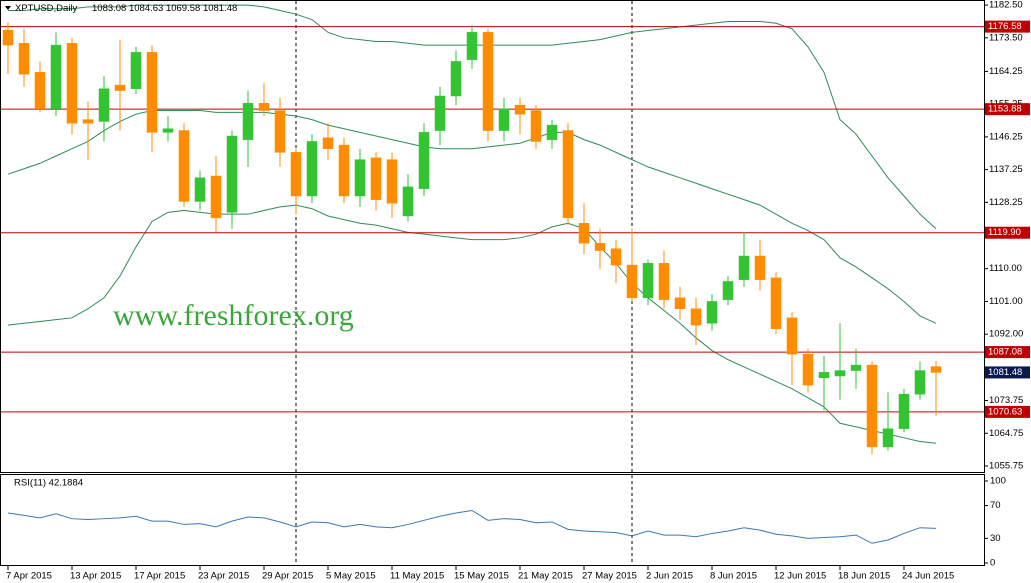 This screenshot has width=1031, height=583. Describe the element at coordinates (1005, 411) in the screenshot. I see `level-label: 1070.63` at that location.